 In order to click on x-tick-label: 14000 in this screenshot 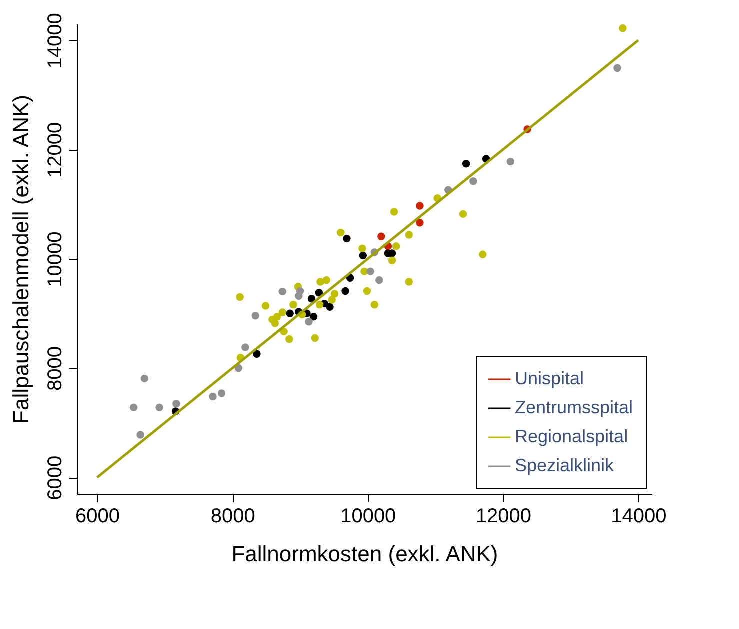, I will do `click(639, 517)`.